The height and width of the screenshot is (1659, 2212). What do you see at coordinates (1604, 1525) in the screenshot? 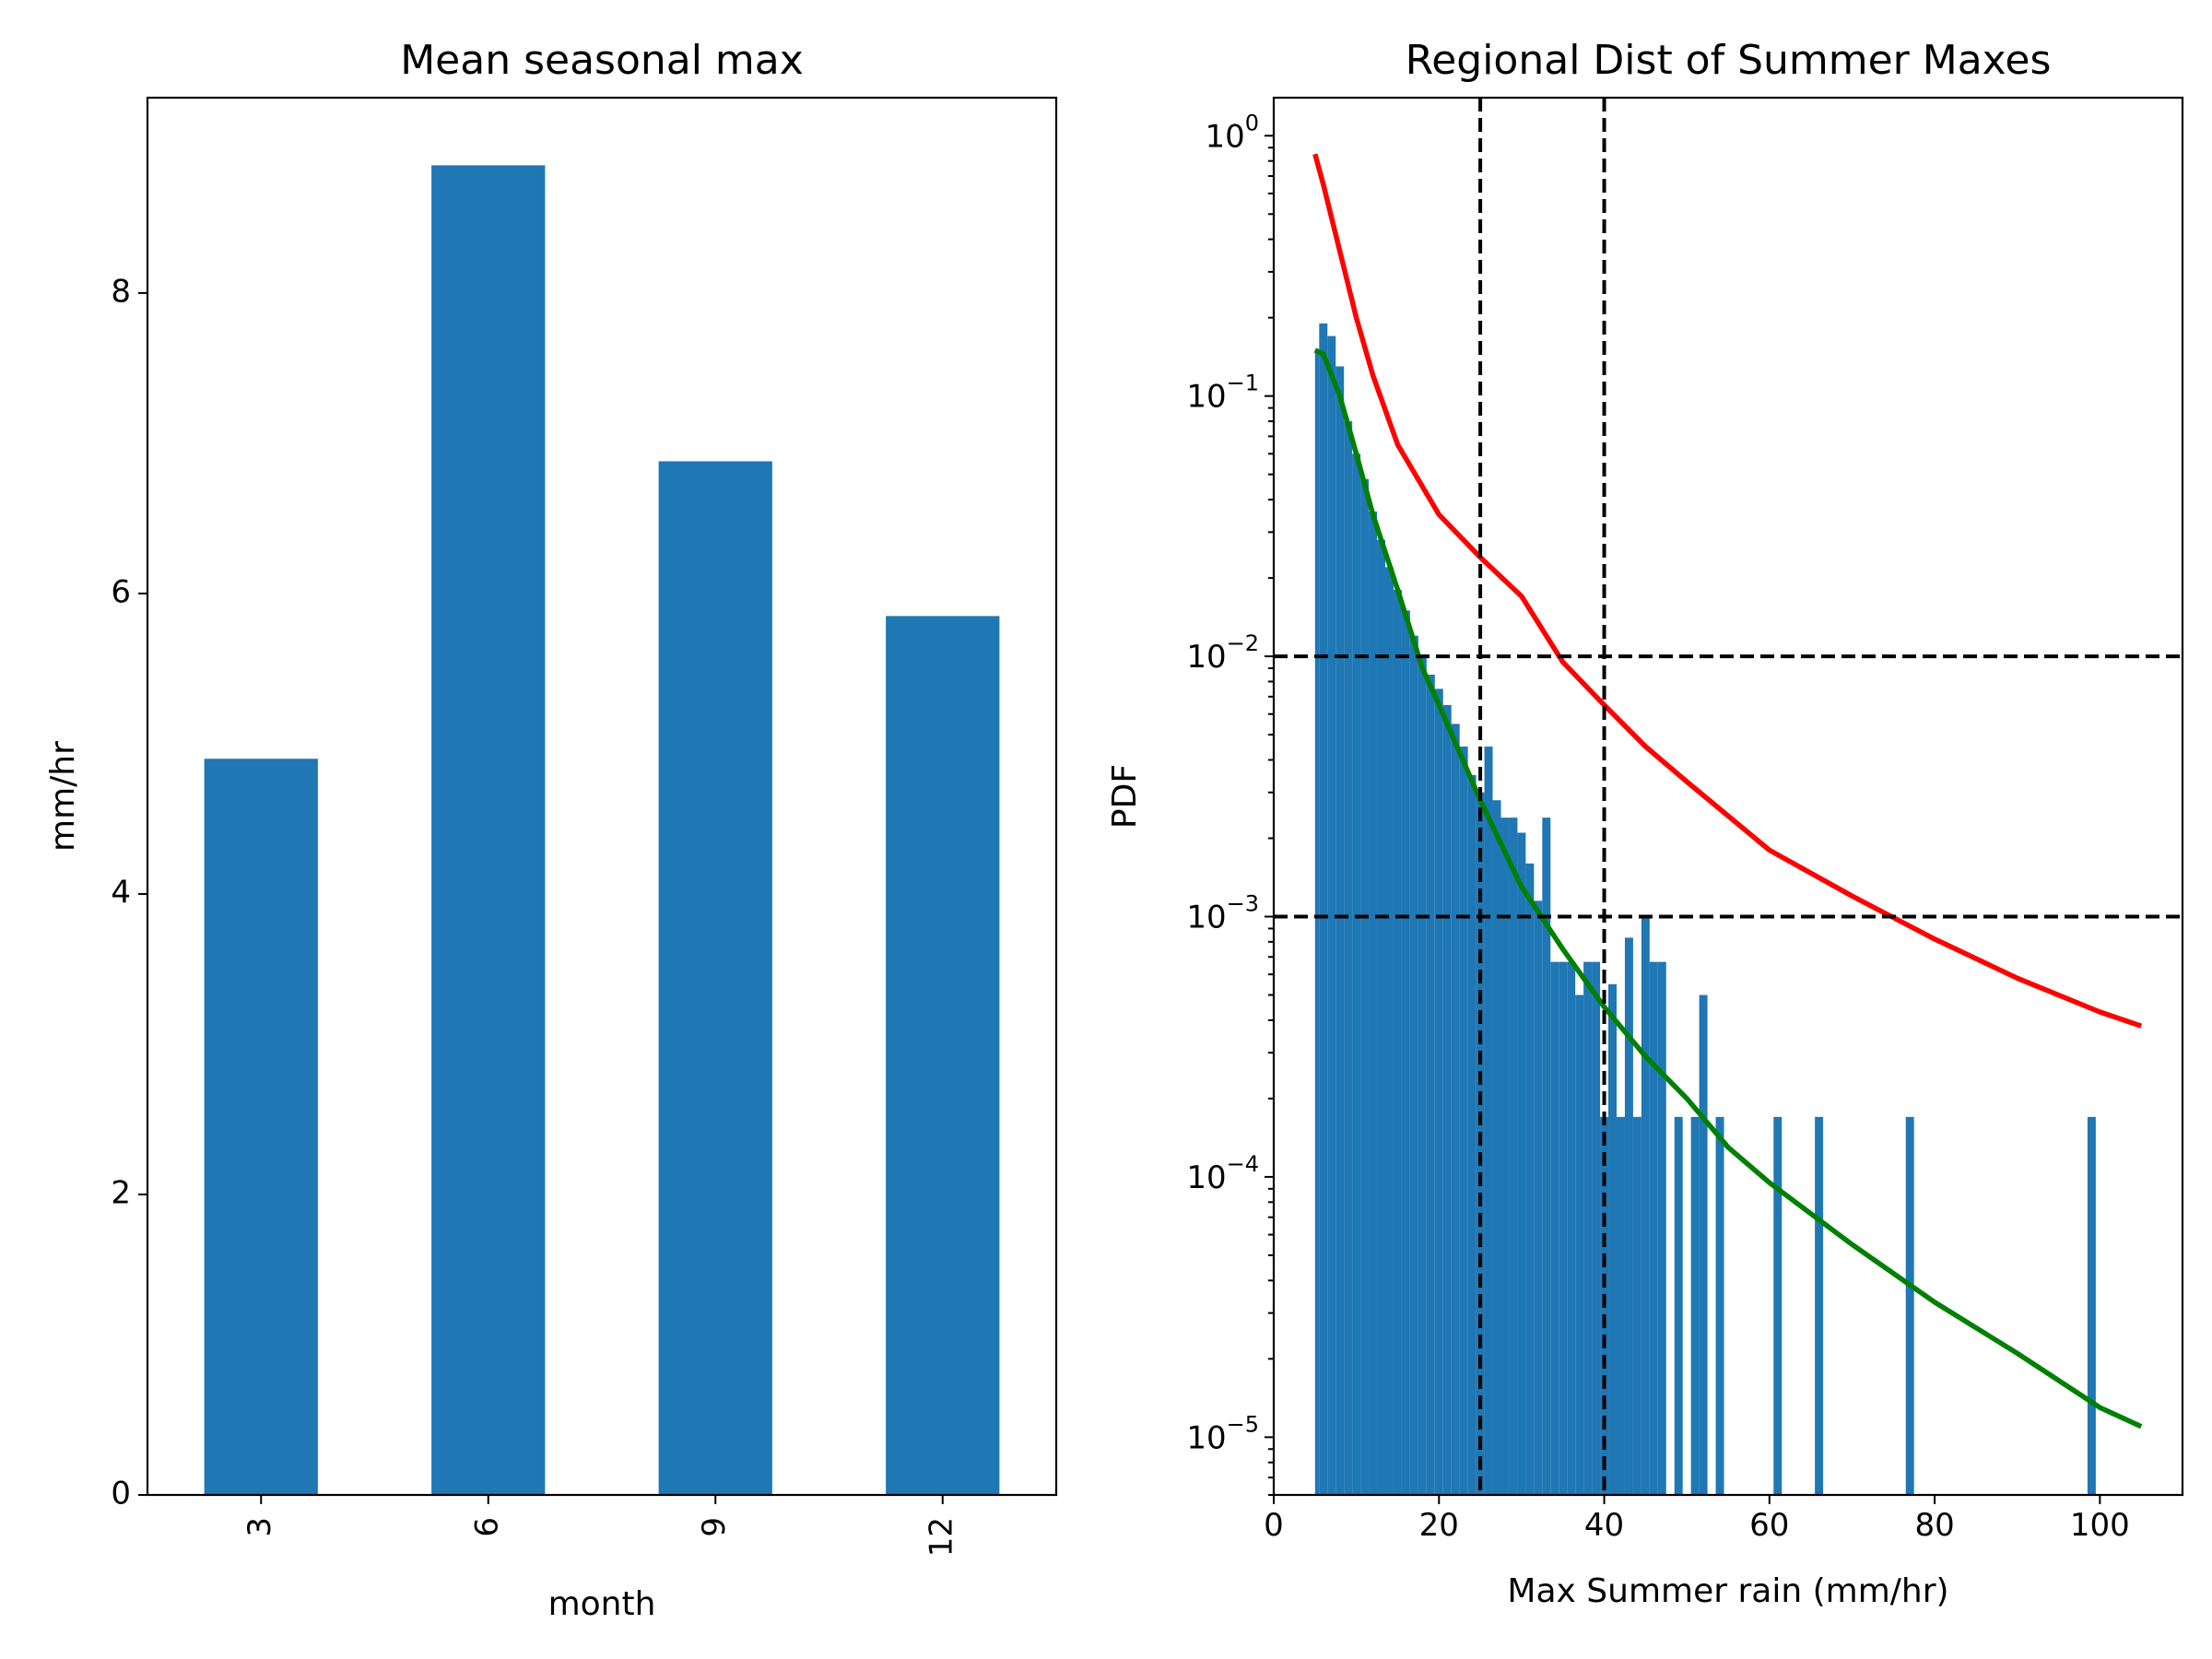
I see `x-tick-label: 40` at bounding box center [1604, 1525].